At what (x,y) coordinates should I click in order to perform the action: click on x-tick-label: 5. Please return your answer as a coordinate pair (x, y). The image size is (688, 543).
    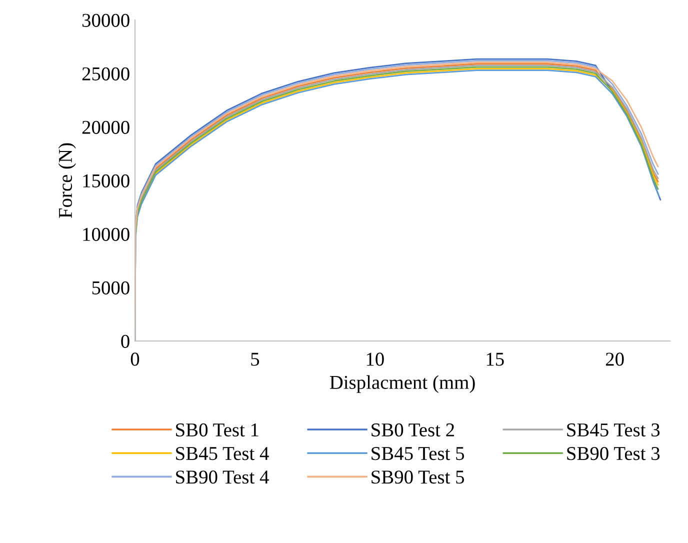
    Looking at the image, I should click on (255, 359).